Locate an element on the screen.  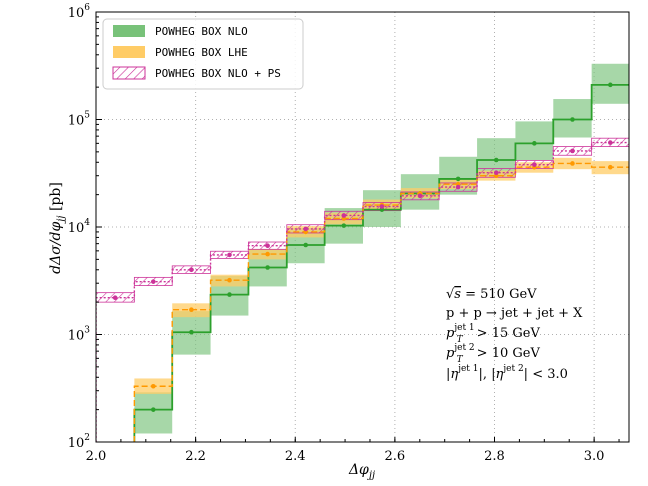
x-tick-label: 2.8 is located at coordinates (494, 456).